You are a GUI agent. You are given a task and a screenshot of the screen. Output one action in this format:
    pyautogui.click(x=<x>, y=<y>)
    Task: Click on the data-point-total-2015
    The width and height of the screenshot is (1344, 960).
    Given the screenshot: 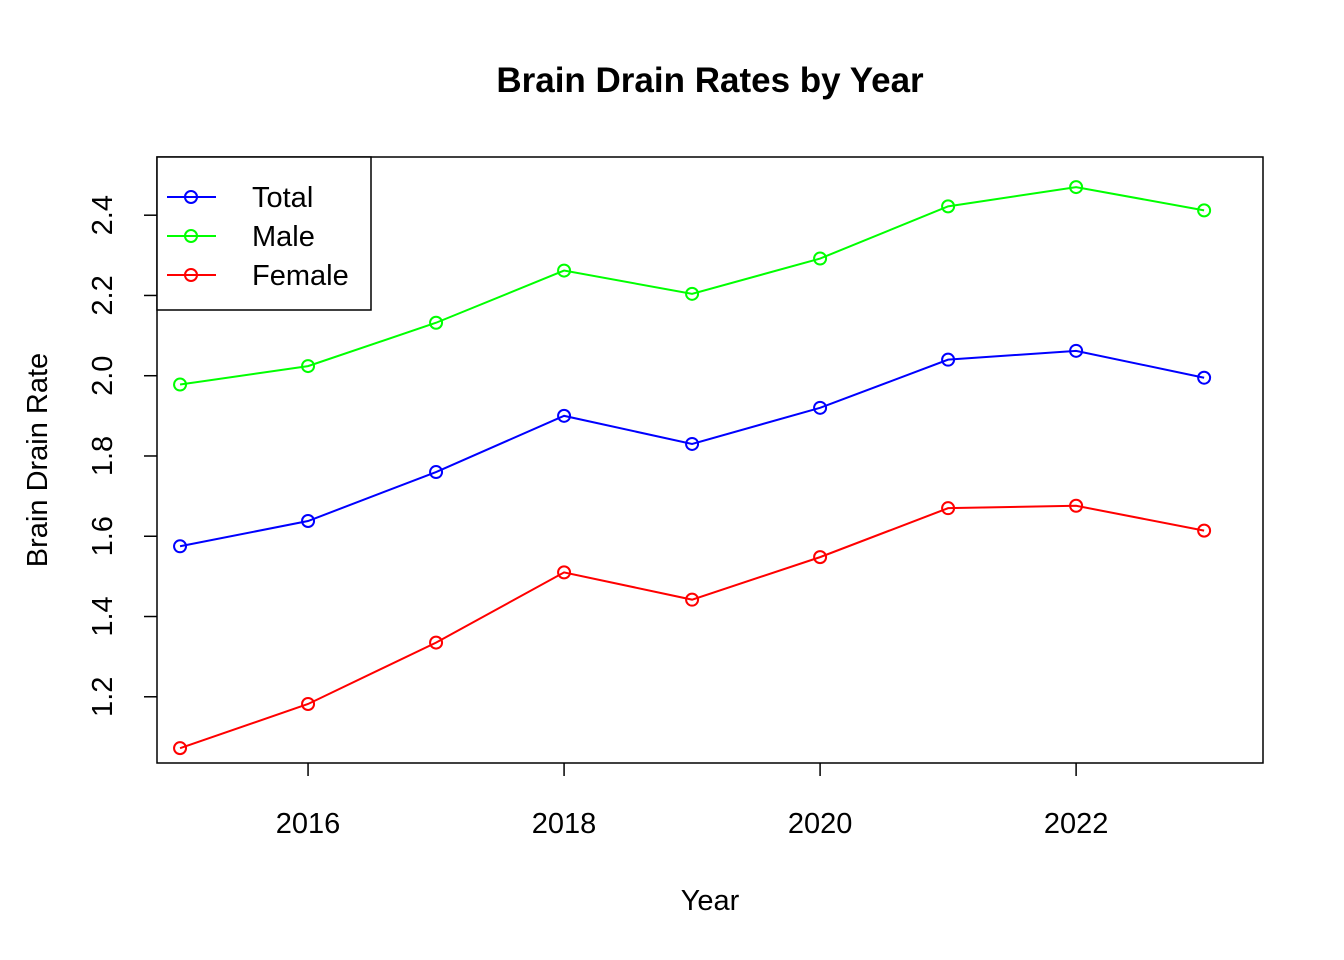 What is the action you would take?
    pyautogui.click(x=180, y=546)
    